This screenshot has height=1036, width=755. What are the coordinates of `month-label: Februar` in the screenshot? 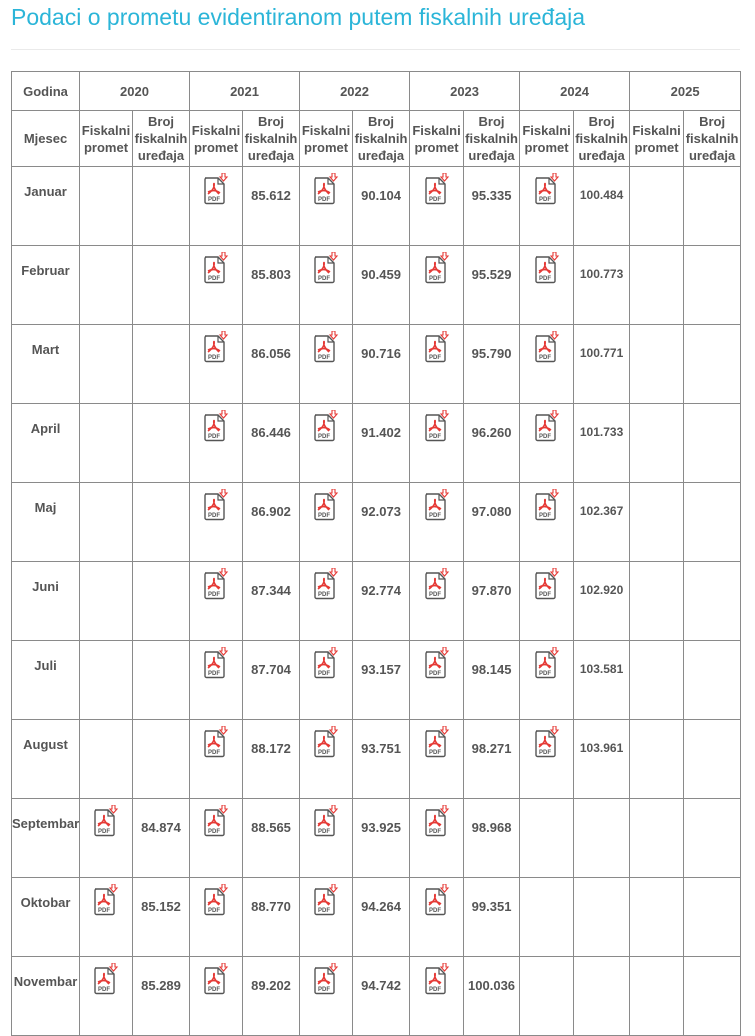 It's located at (45, 285).